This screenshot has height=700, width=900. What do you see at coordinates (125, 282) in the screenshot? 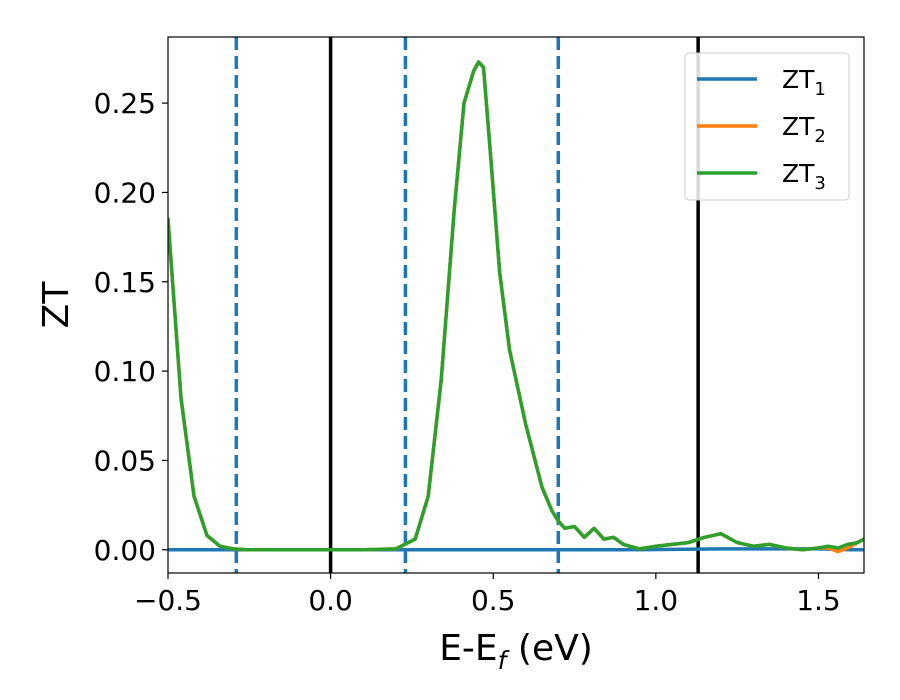
I see `y-tick-label-3: 0.15` at bounding box center [125, 282].